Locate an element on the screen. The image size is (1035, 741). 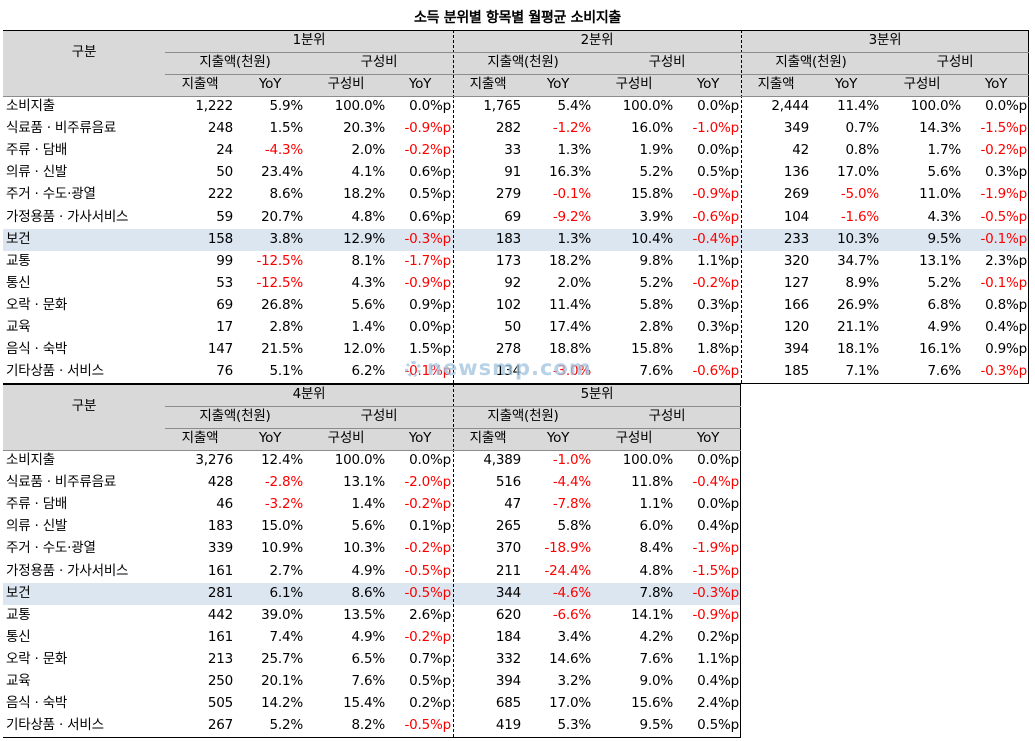
yoy-cell: 3.2% is located at coordinates (574, 681).